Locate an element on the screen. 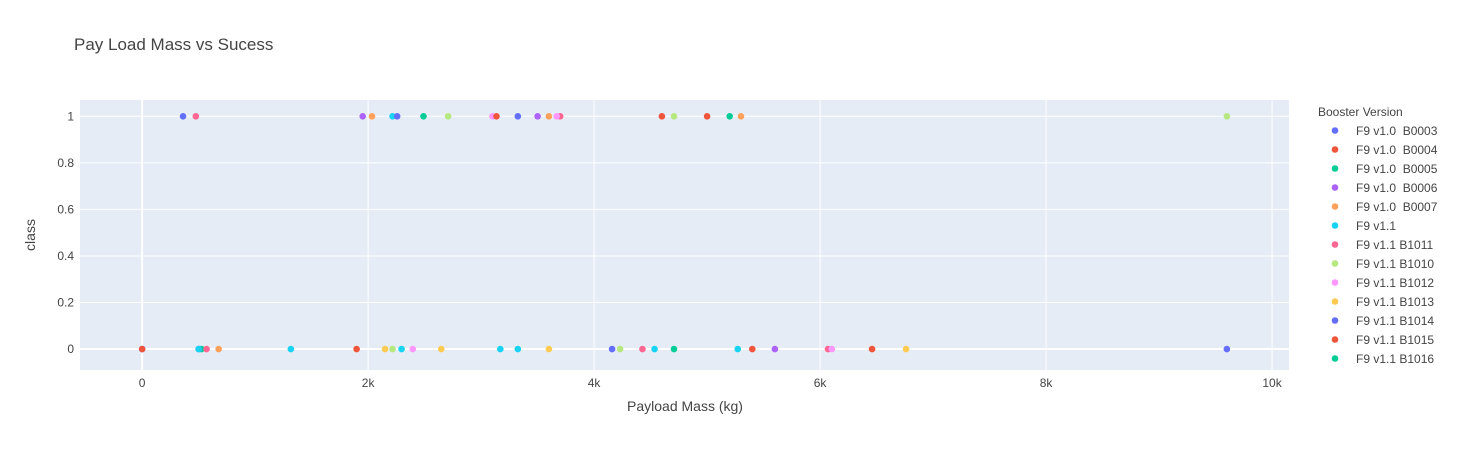 The width and height of the screenshot is (1467, 455). chart-title: Pay Load Mass vs Sucess is located at coordinates (173, 44).